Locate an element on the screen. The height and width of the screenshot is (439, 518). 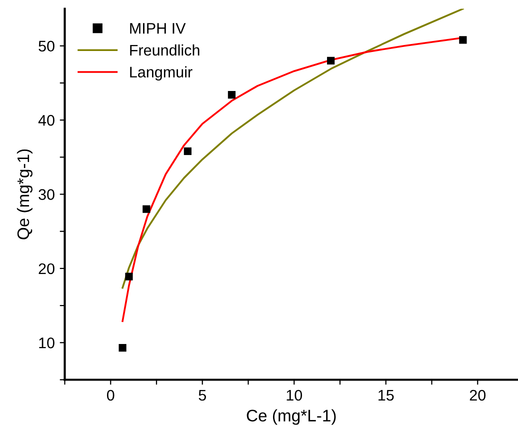
legend-label: MIPH IV is located at coordinates (158, 28).